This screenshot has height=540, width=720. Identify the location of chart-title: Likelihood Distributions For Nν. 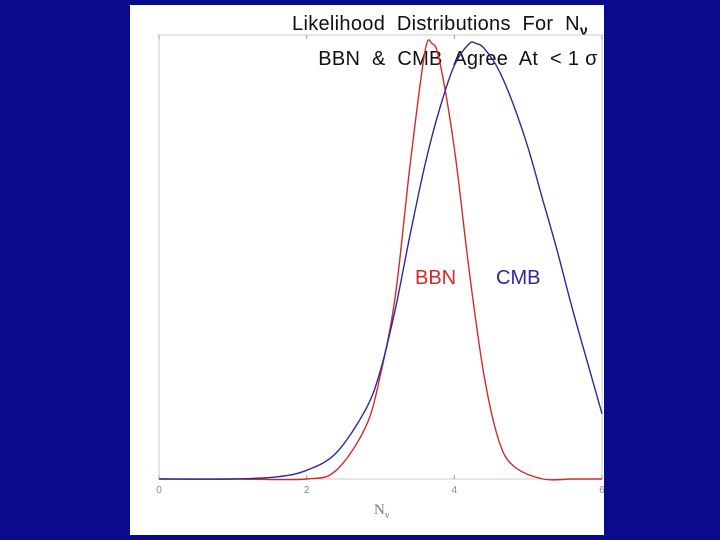
(440, 25).